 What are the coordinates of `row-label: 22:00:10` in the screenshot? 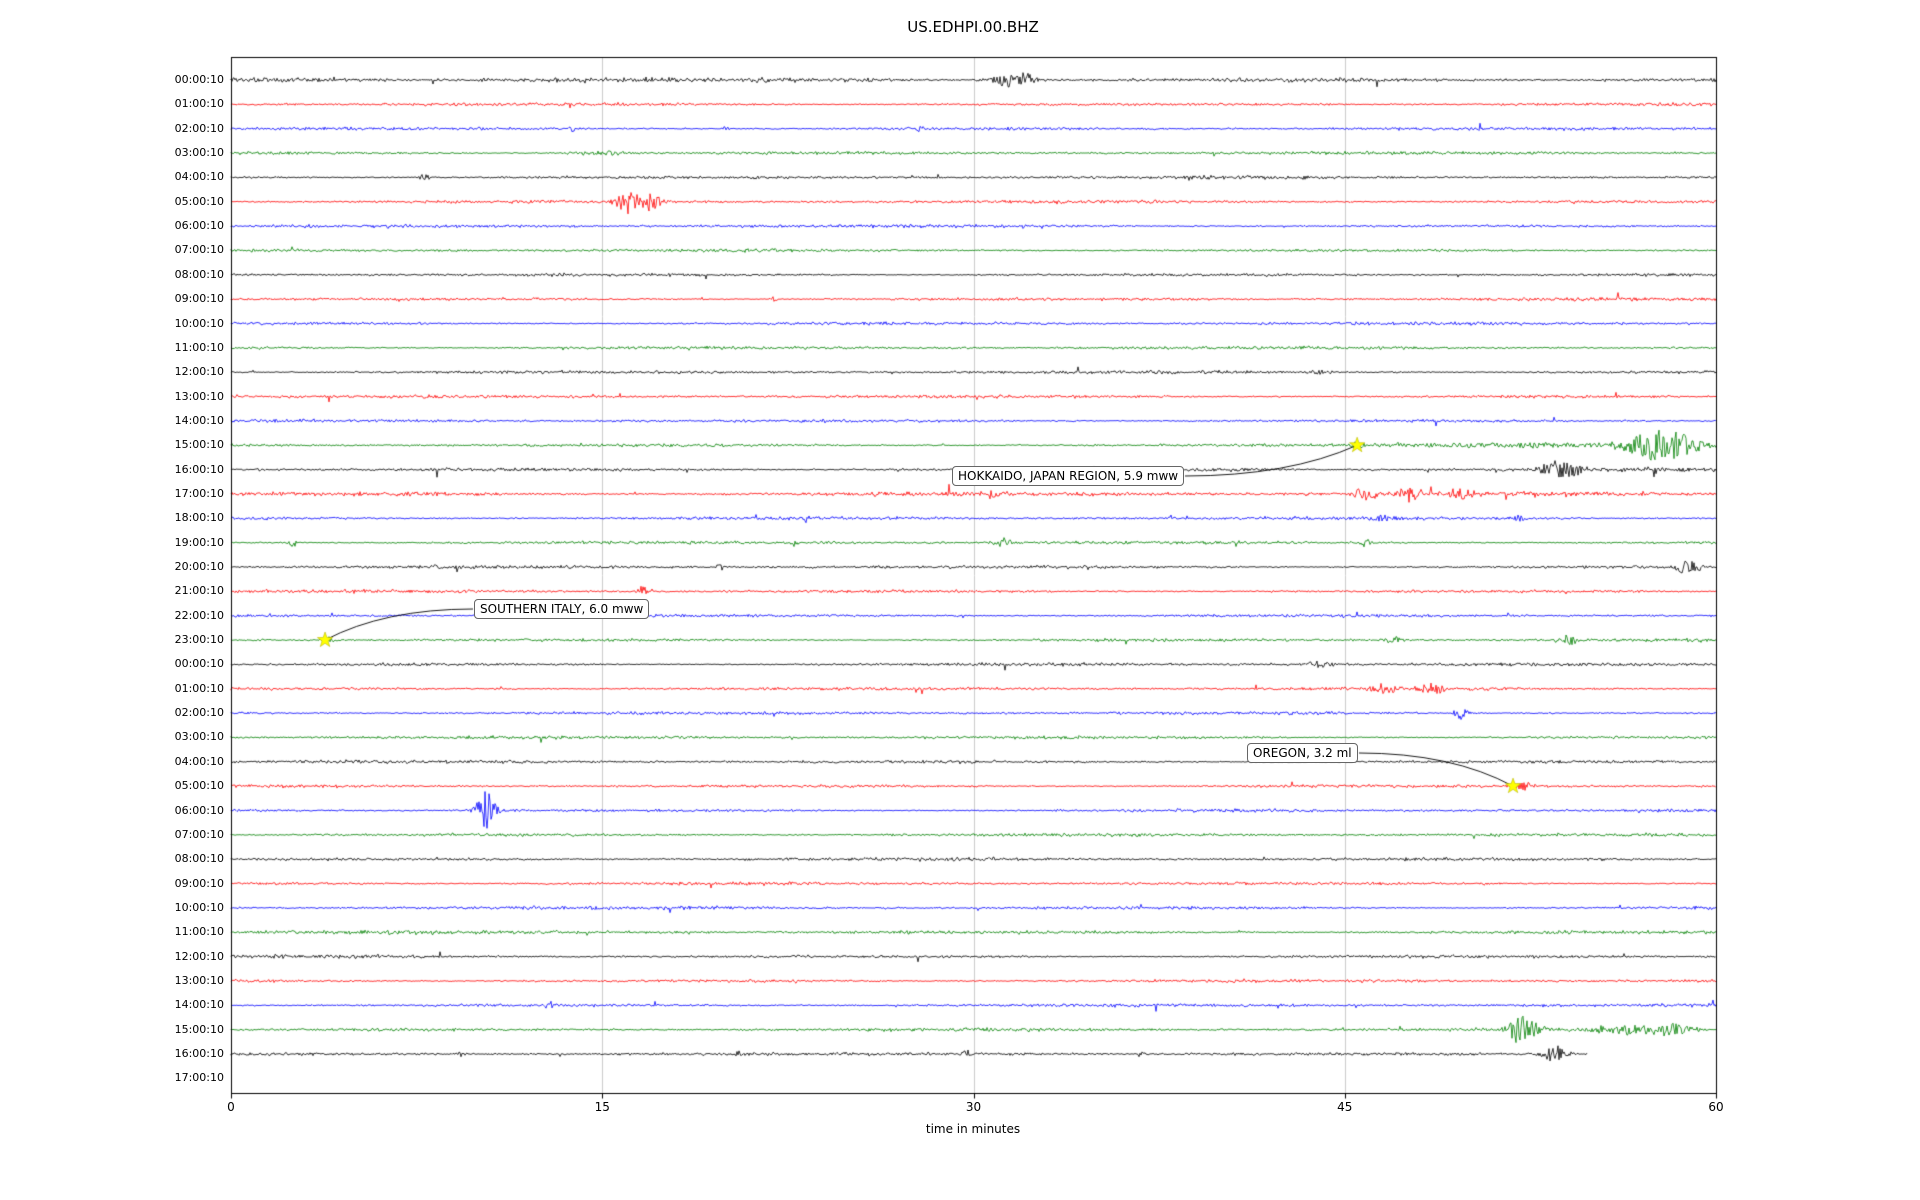 It's located at (199, 615).